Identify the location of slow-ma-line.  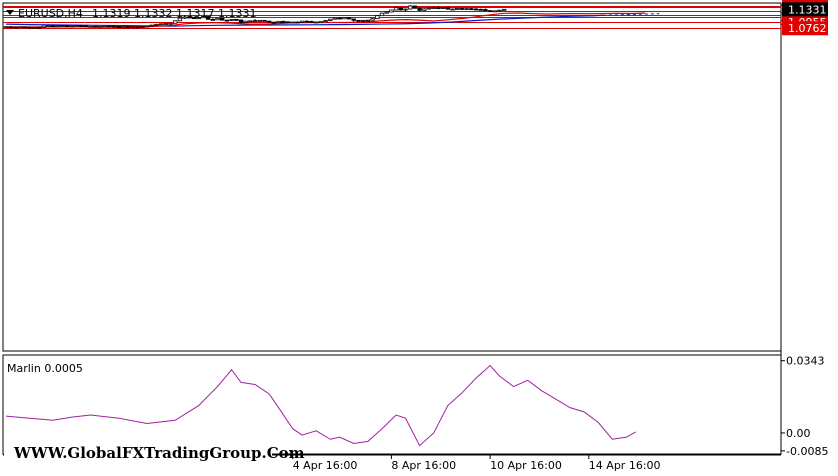
(304, 20).